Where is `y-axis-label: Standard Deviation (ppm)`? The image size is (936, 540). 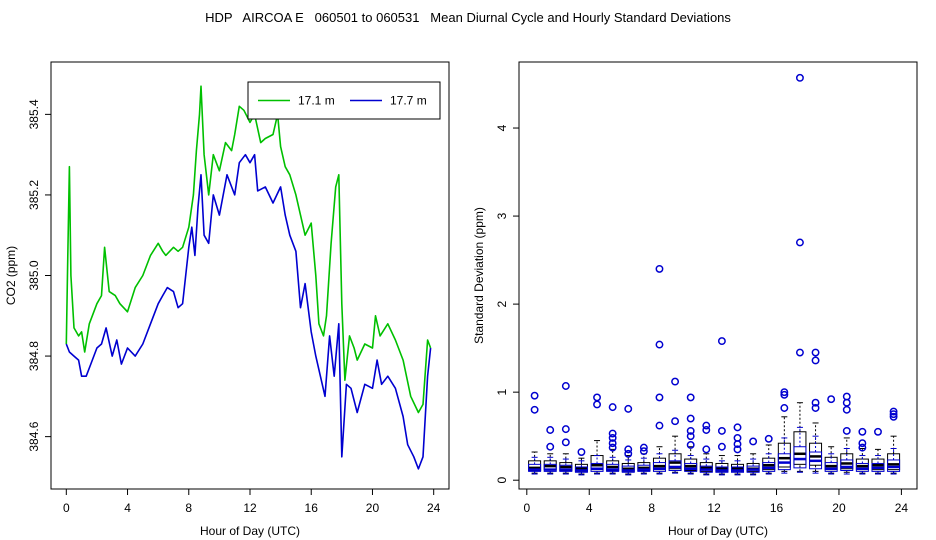
y-axis-label: Standard Deviation (ppm) is located at coordinates (479, 275).